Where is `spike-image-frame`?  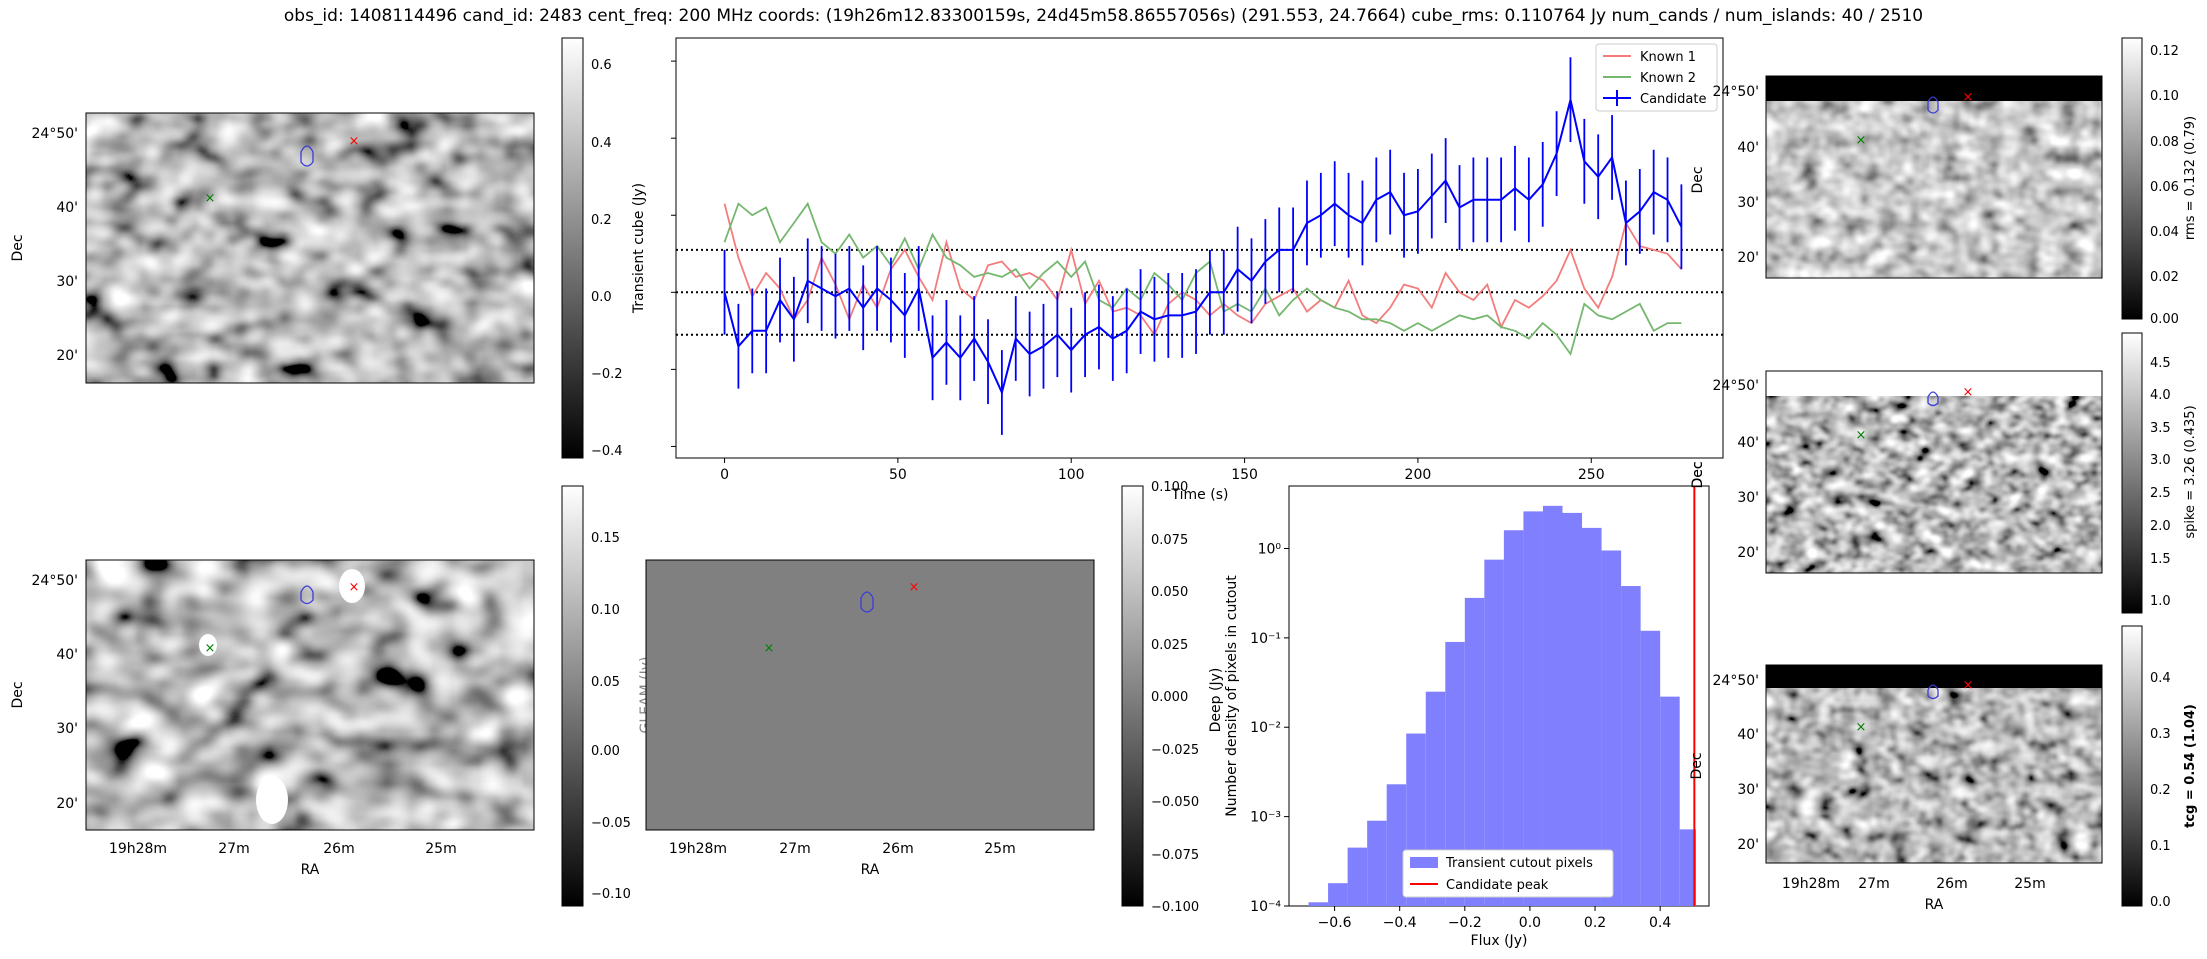
spike-image-frame is located at coordinates (1934, 472).